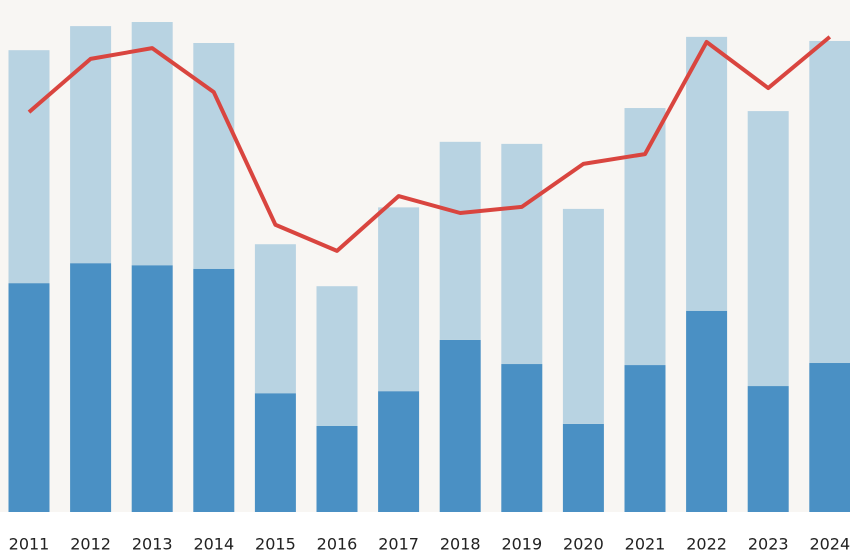 The height and width of the screenshot is (560, 850). Describe the element at coordinates (768, 544) in the screenshot. I see `x-tick-label: 2023` at that location.